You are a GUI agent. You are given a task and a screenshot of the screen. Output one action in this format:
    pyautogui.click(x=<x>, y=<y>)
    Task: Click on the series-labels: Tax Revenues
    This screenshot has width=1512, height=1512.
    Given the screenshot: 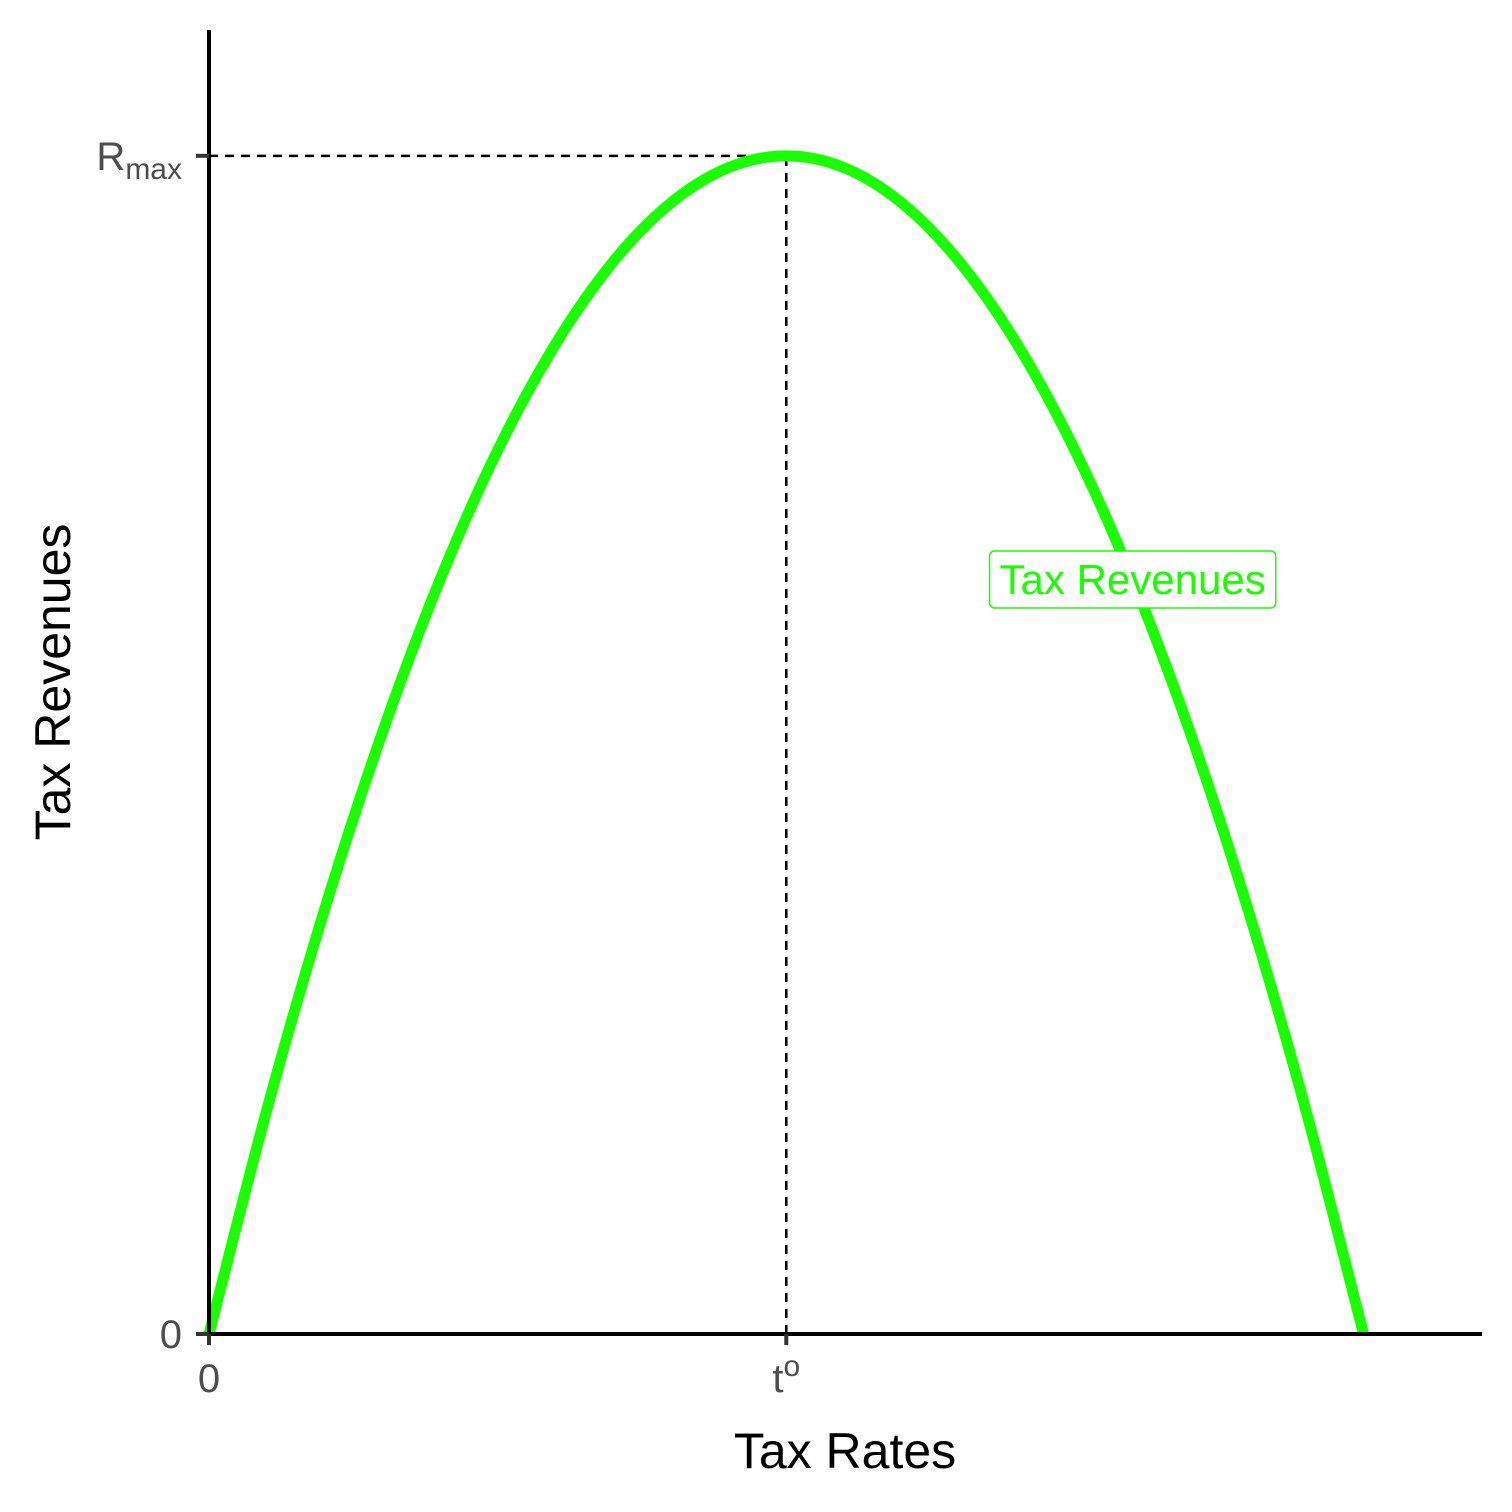 What is the action you would take?
    pyautogui.click(x=1132, y=579)
    